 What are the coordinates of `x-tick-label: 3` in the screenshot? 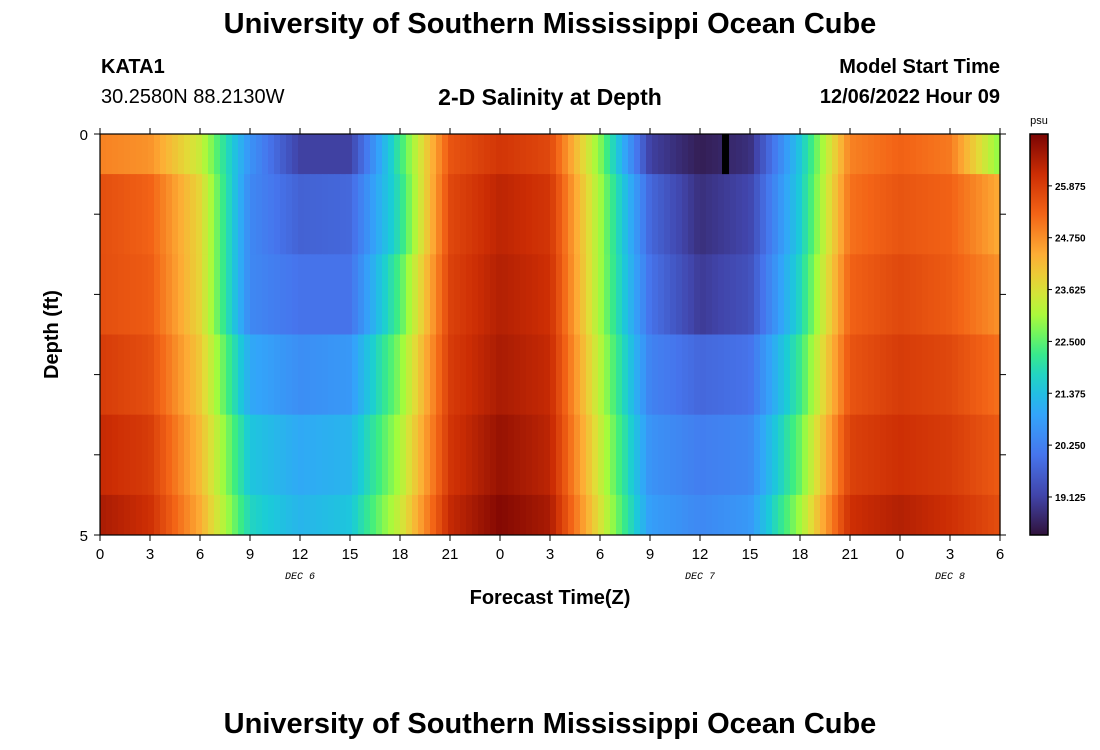 It's located at (950, 554).